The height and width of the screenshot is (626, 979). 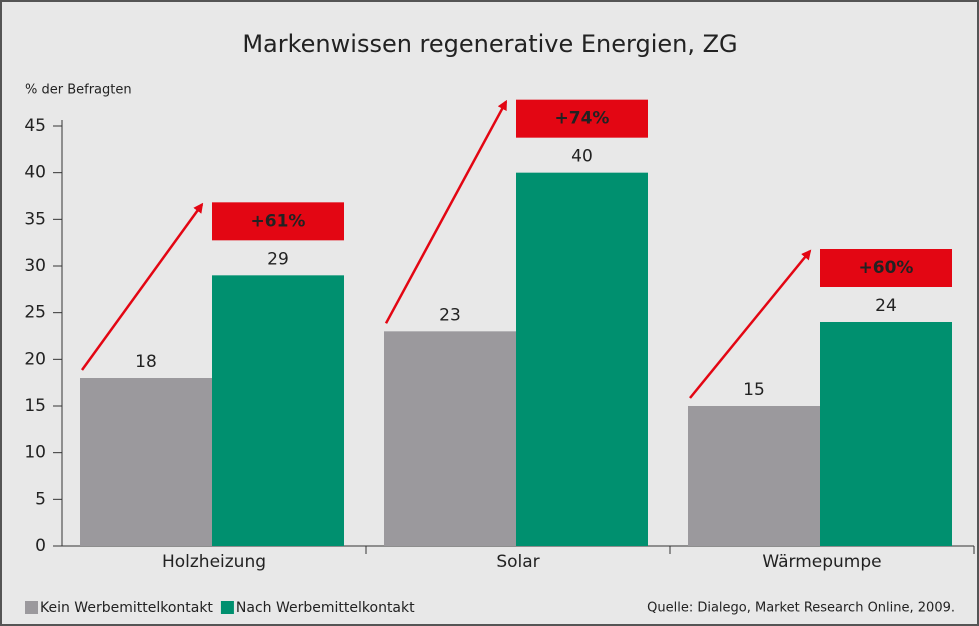 What do you see at coordinates (126, 608) in the screenshot?
I see `legend-label: Kein Werbemittelkontakt` at bounding box center [126, 608].